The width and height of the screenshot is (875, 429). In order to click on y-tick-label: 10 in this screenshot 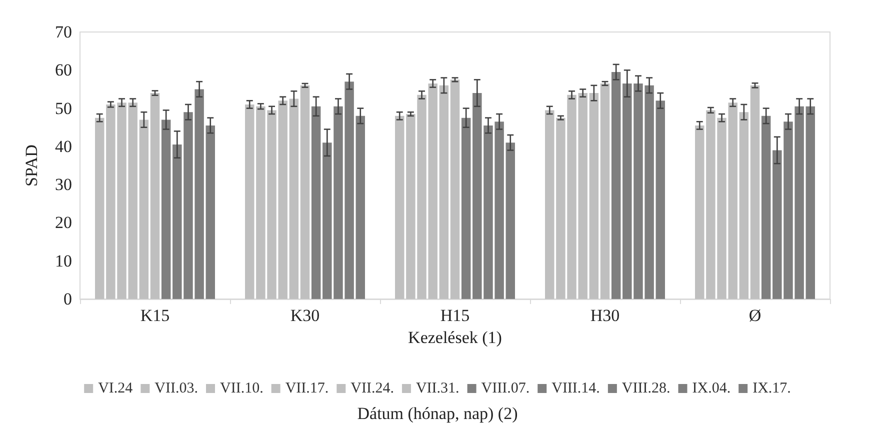, I will do `click(63, 260)`.